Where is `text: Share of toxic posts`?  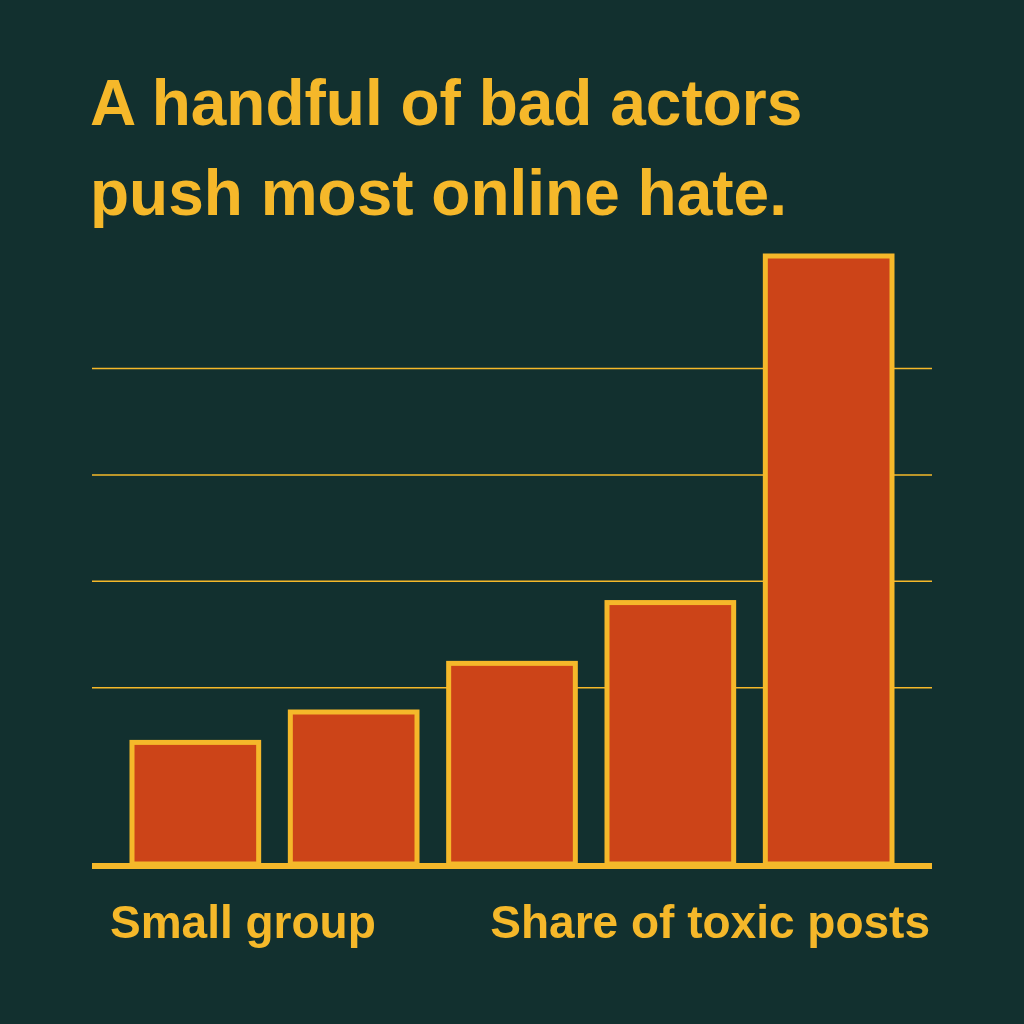
text: Share of toxic posts is located at coordinates (710, 922).